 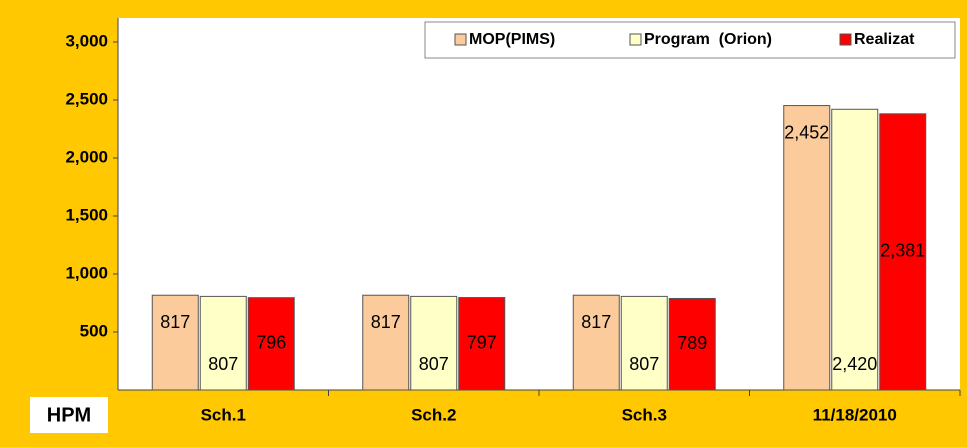 I want to click on value-label: 796, so click(x=271, y=343).